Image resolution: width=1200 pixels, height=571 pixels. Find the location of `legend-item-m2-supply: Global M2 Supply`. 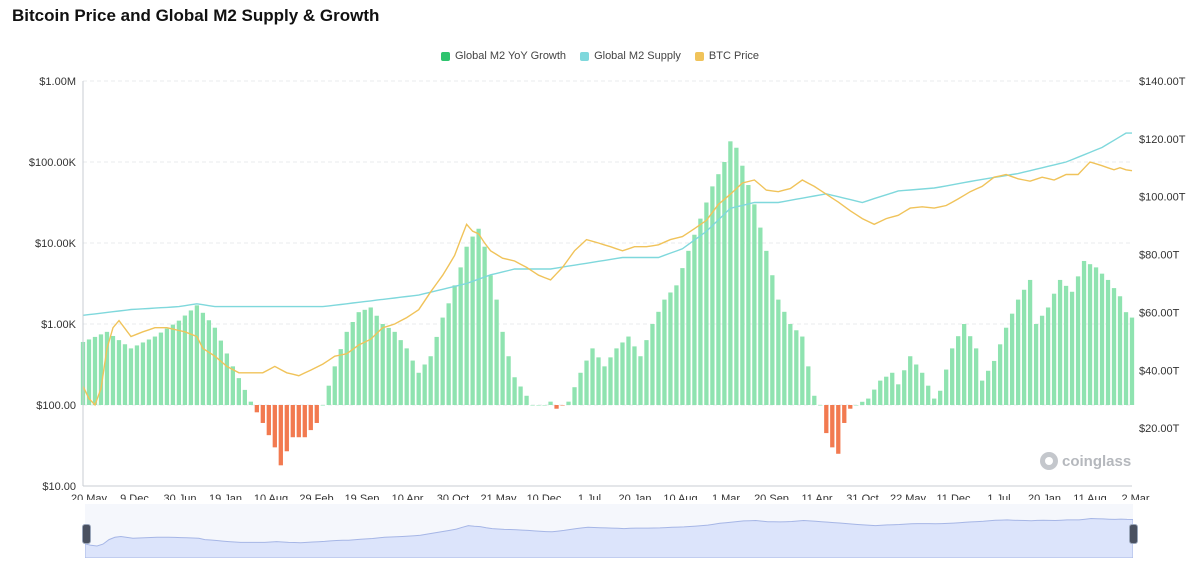

legend-item-m2-supply: Global M2 Supply is located at coordinates (630, 56).